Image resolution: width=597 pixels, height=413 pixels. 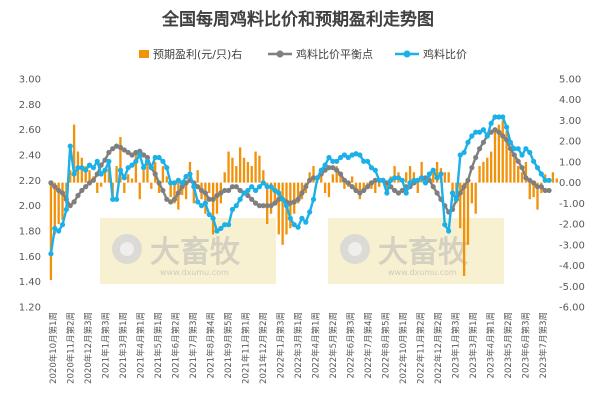 I want to click on left-tick-label: 1.80, so click(x=30, y=232).